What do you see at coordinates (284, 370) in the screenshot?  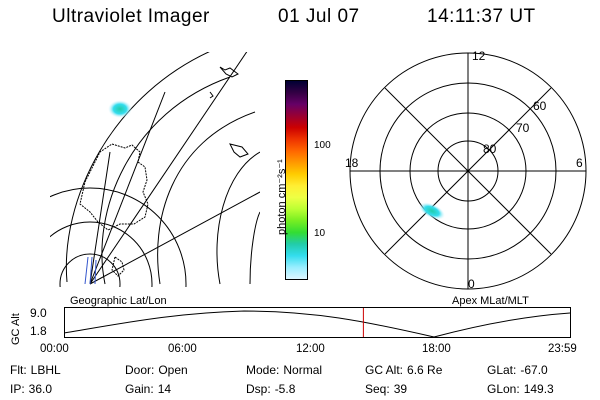 I see `status-mode: Mode: Normal` at bounding box center [284, 370].